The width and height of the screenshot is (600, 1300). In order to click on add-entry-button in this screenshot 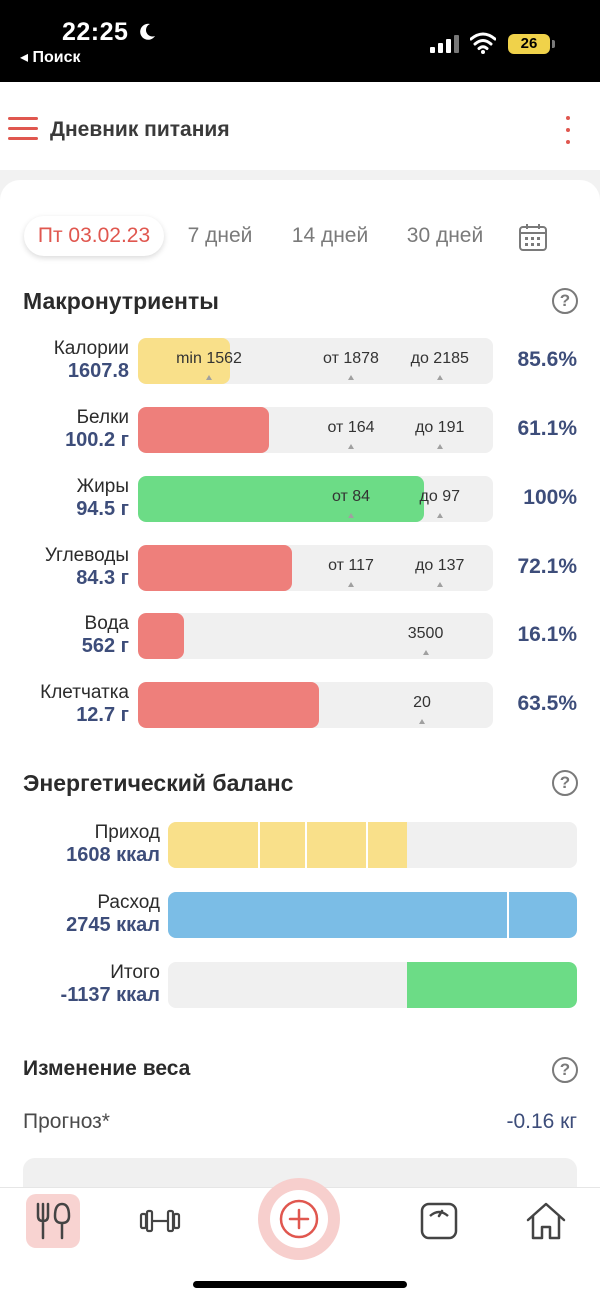, I will do `click(299, 1219)`.